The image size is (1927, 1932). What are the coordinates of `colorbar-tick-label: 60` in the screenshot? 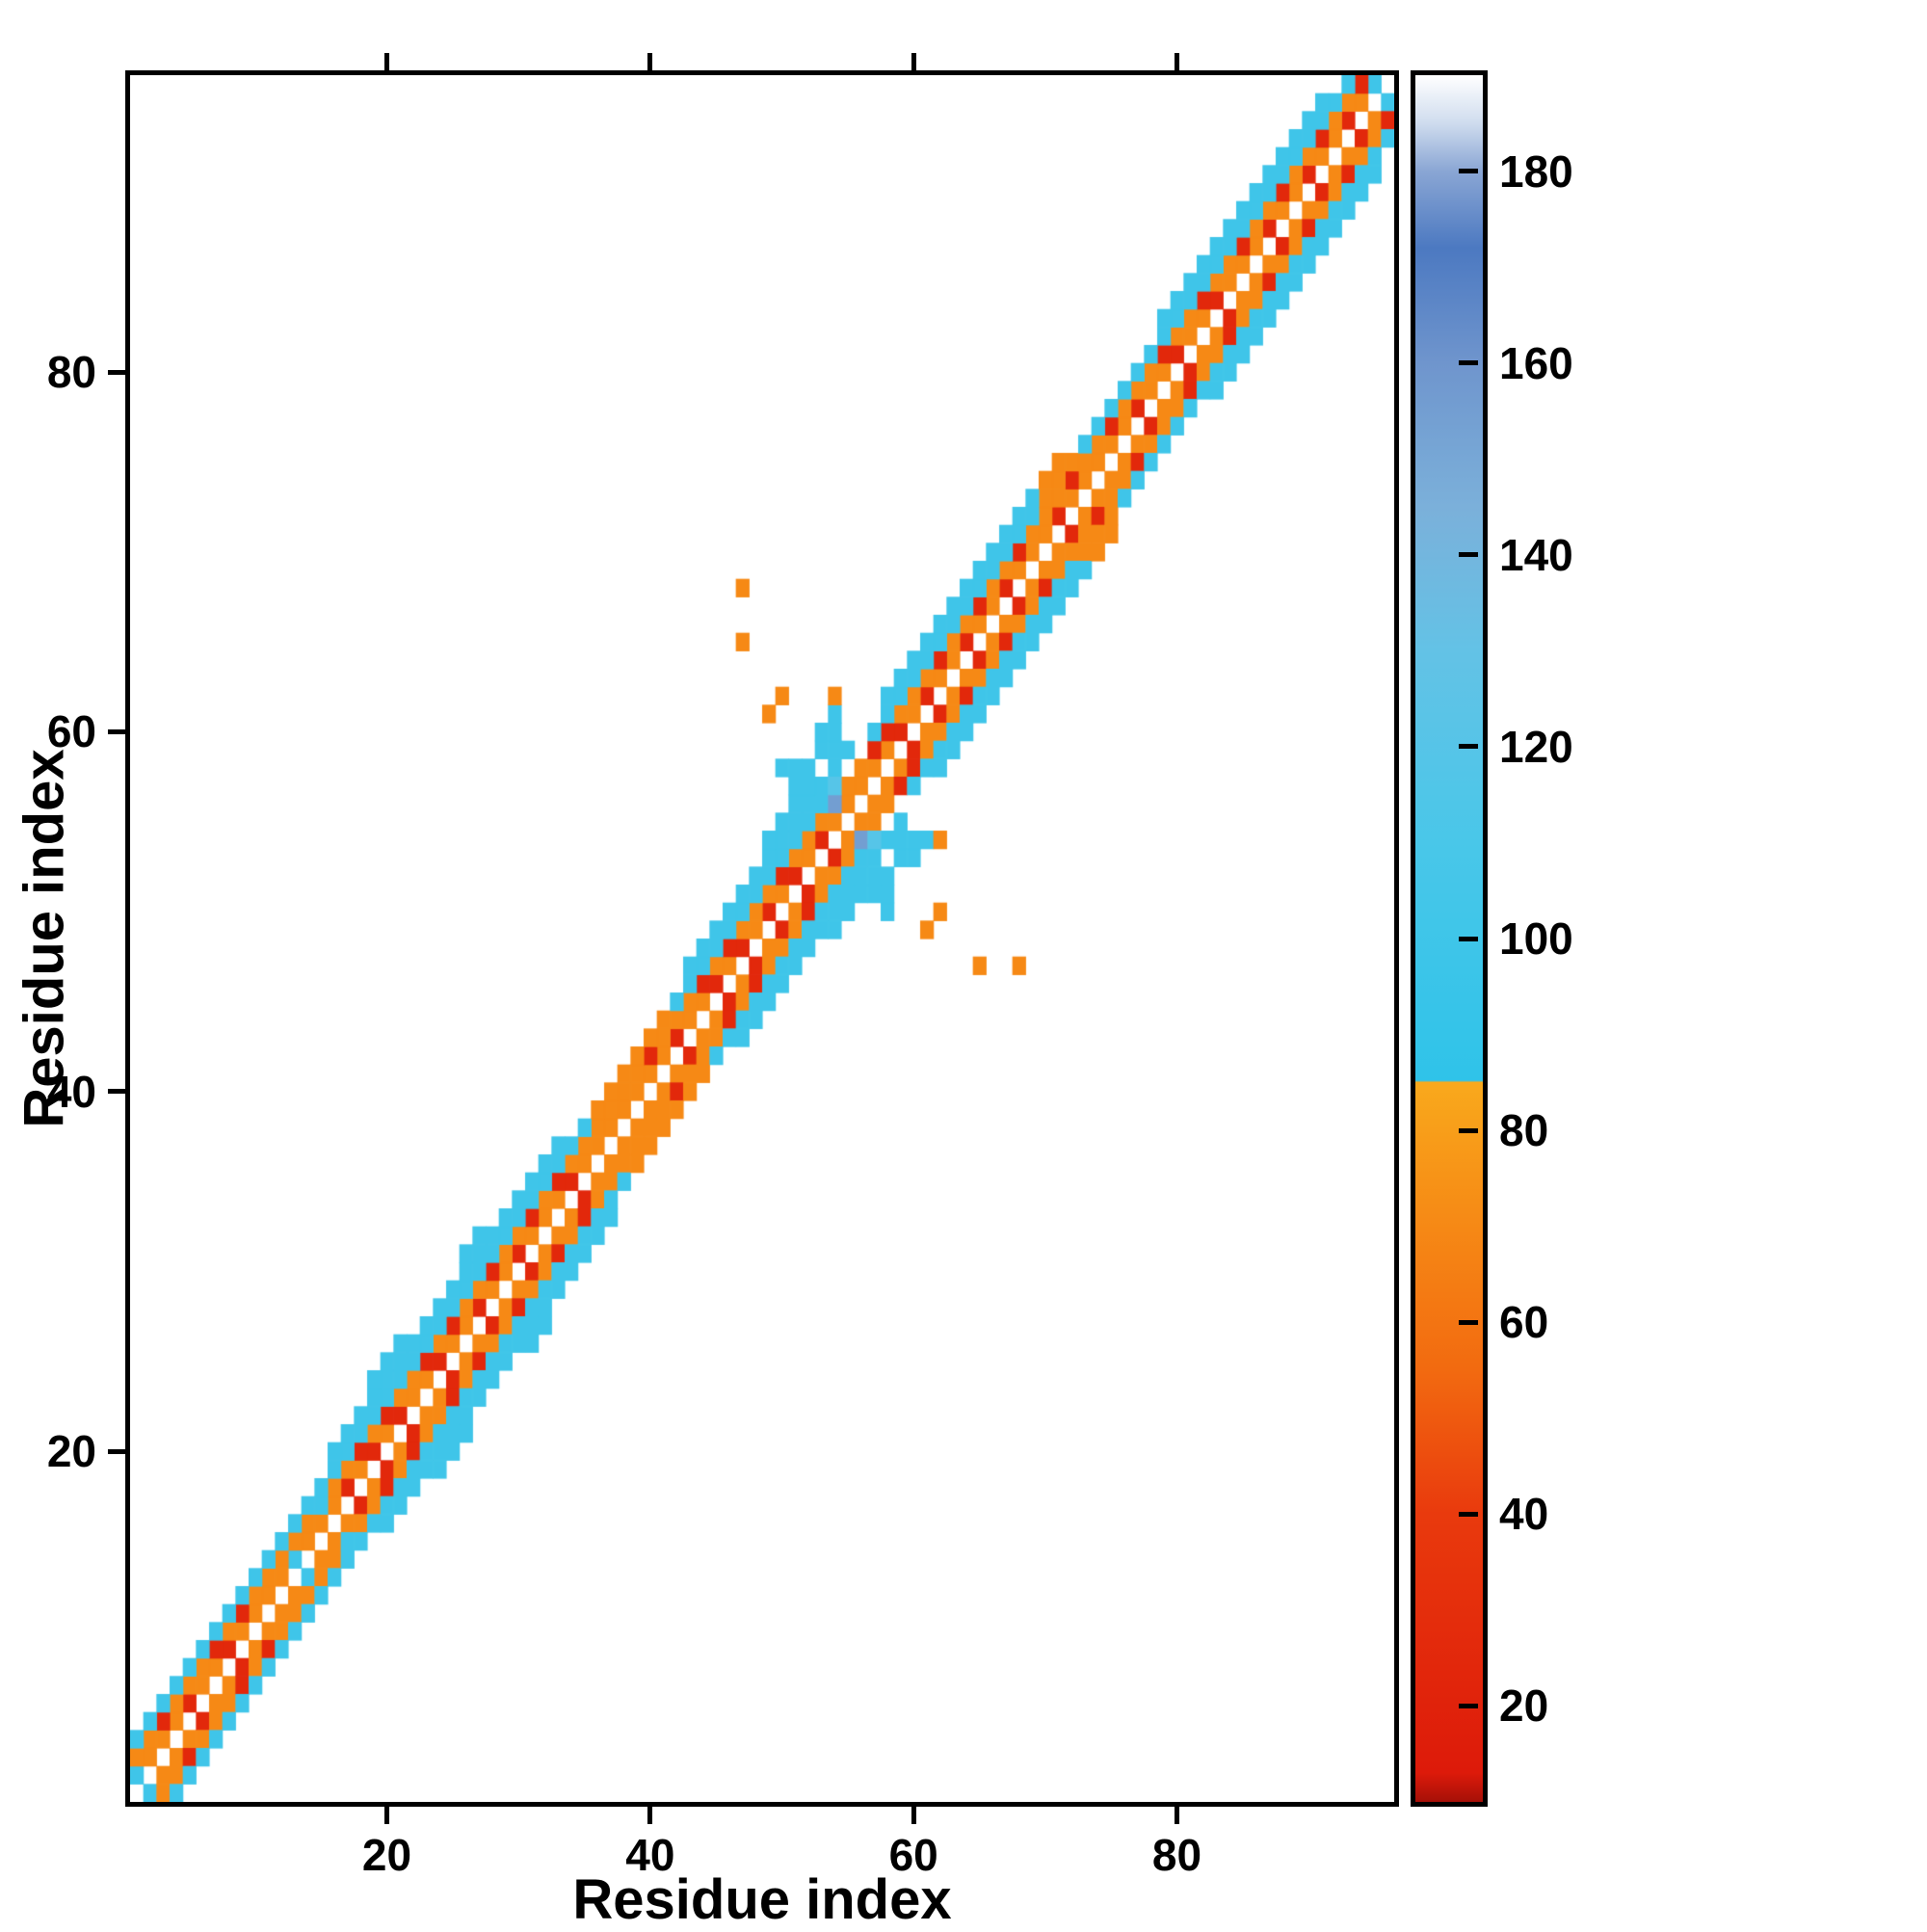 It's located at (1524, 1322).